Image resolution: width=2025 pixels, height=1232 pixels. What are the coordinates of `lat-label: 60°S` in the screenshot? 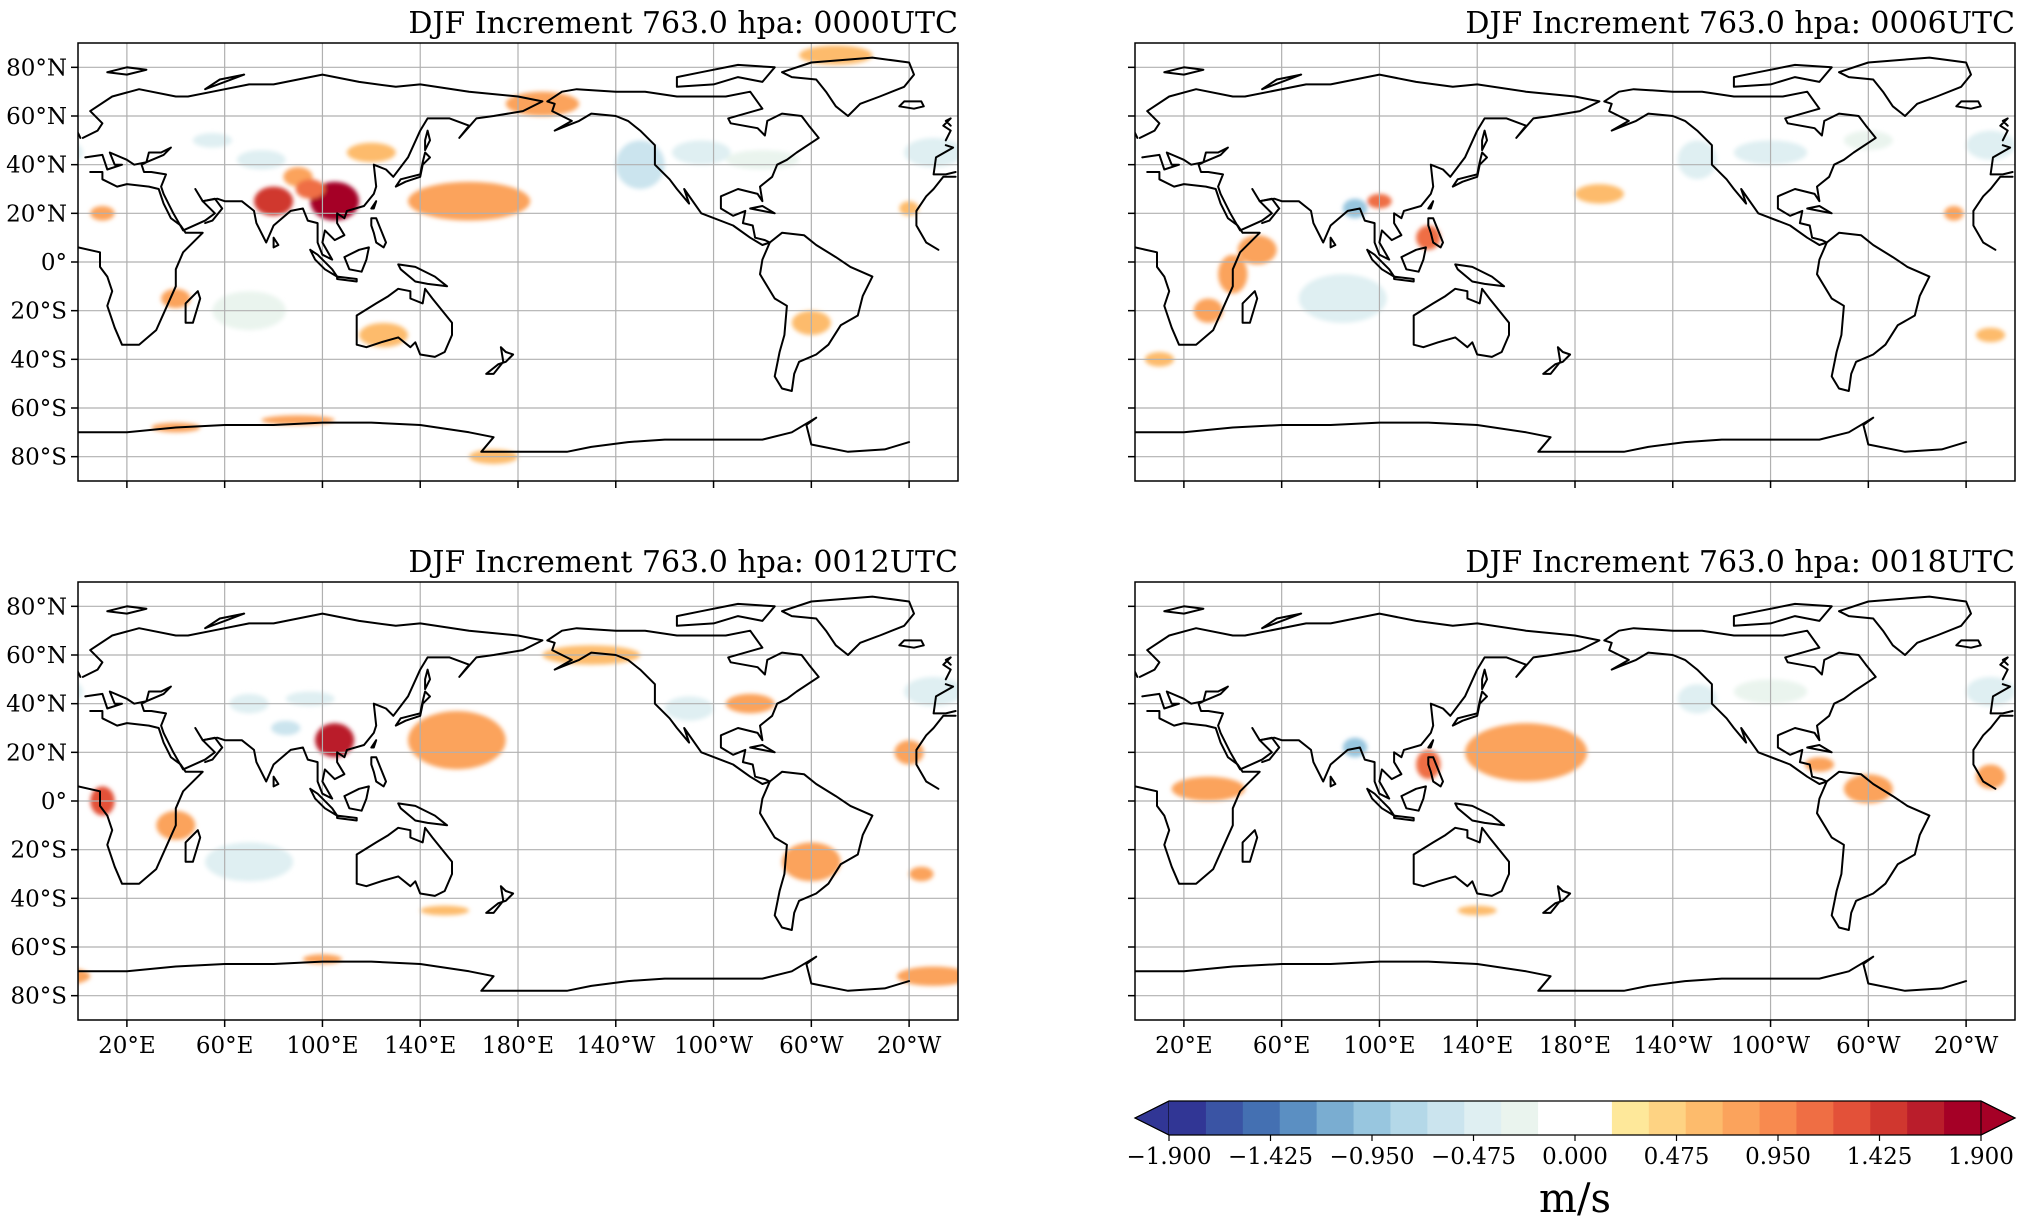 It's located at (38, 948).